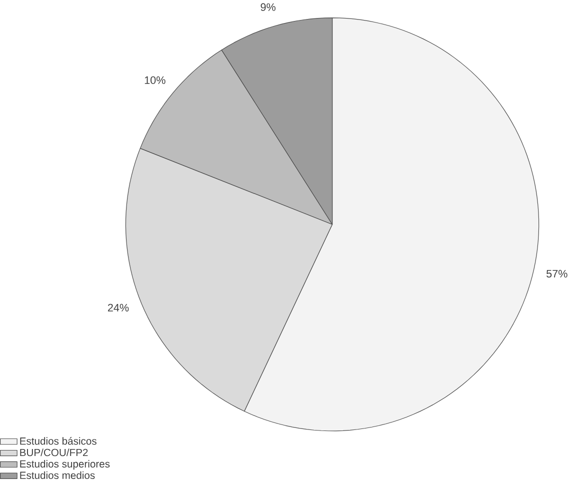  What do you see at coordinates (118, 308) in the screenshot?
I see `data-label: 24%` at bounding box center [118, 308].